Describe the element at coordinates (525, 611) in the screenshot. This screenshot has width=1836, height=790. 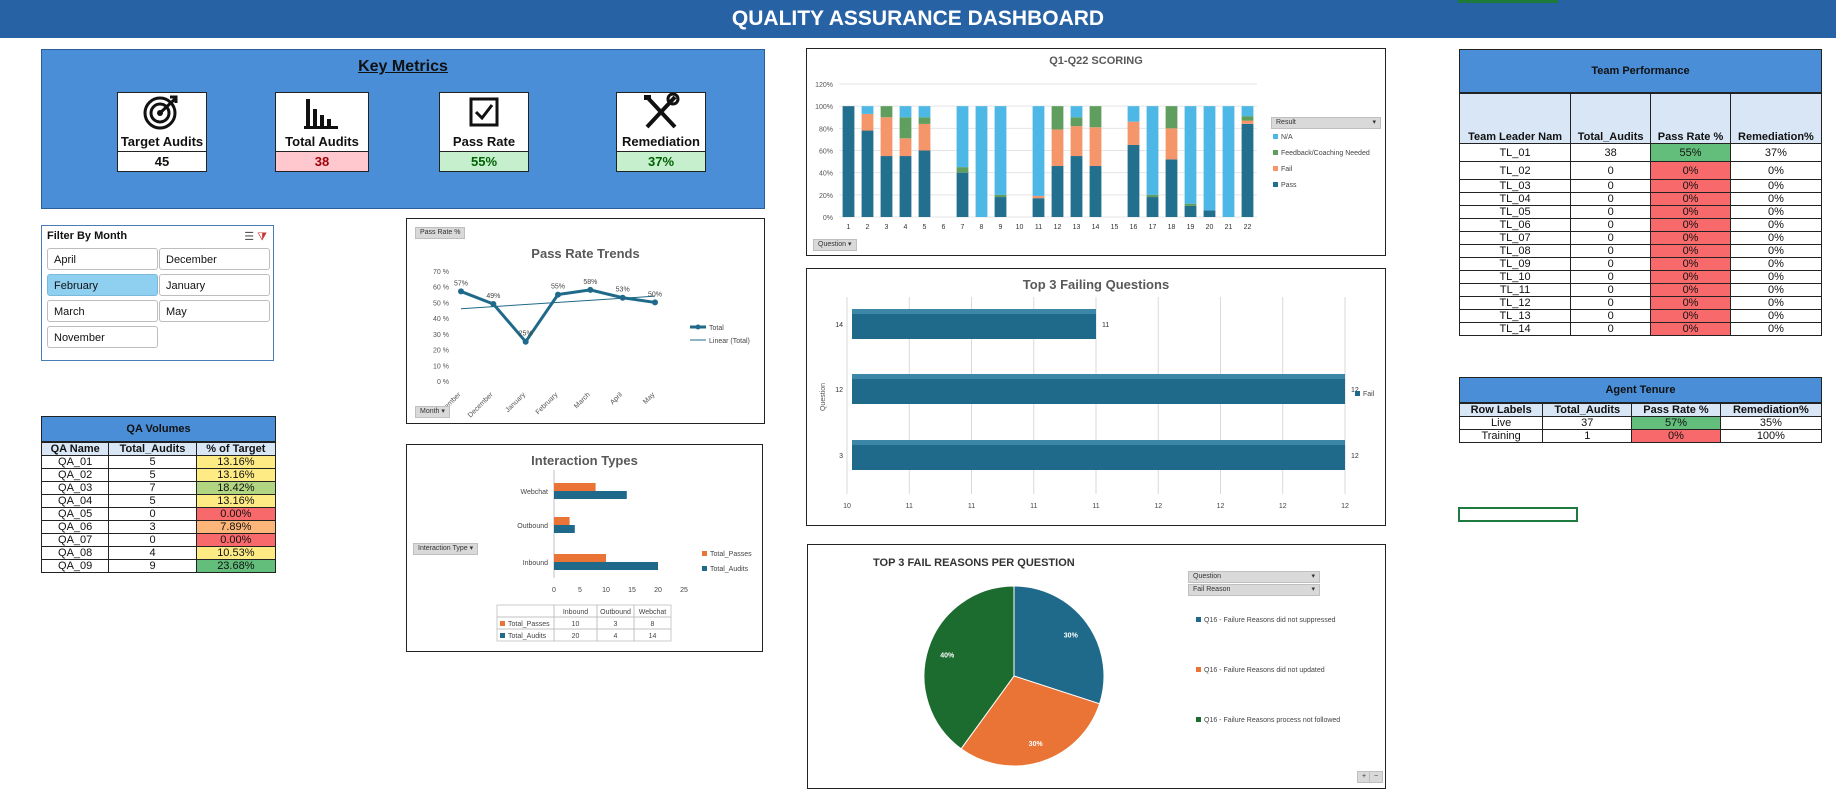
I see `data-table-cell` at that location.